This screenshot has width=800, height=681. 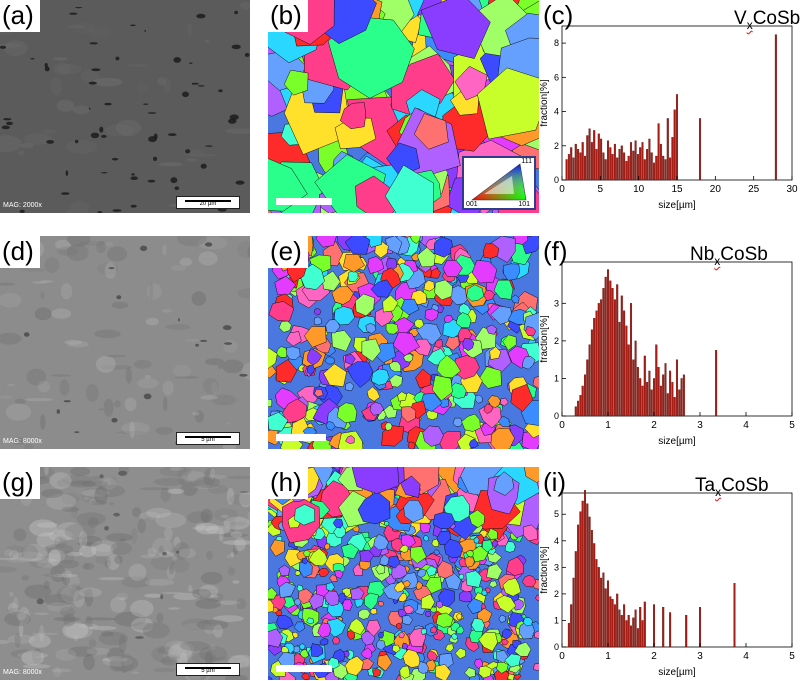 I want to click on composition-label-v: VxCoSb, so click(x=767, y=20).